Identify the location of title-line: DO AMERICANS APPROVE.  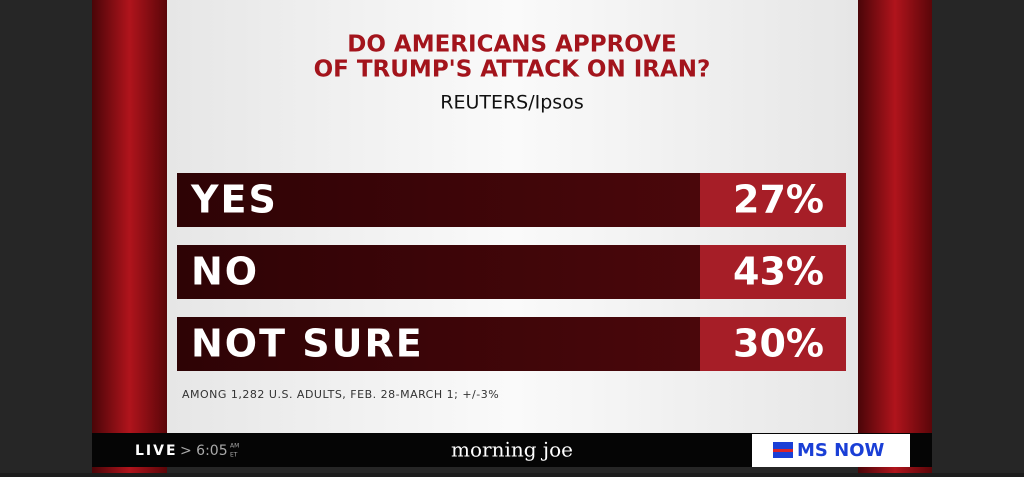
(512, 45).